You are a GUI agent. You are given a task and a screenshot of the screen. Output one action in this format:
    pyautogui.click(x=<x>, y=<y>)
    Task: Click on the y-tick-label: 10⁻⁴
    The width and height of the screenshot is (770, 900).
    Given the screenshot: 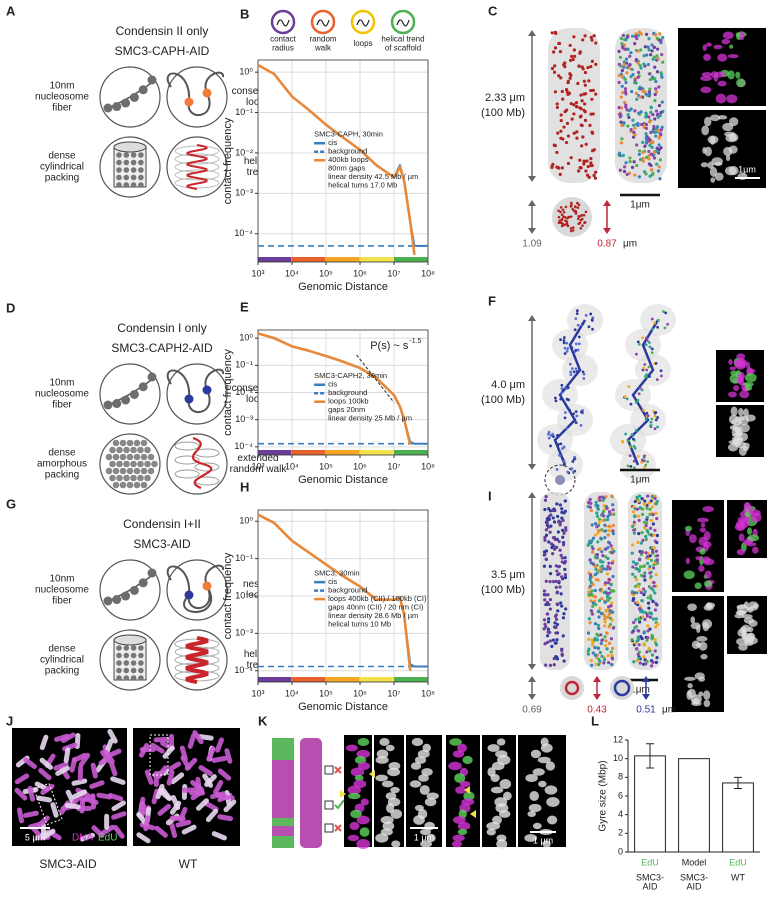 What is the action you would take?
    pyautogui.click(x=243, y=233)
    